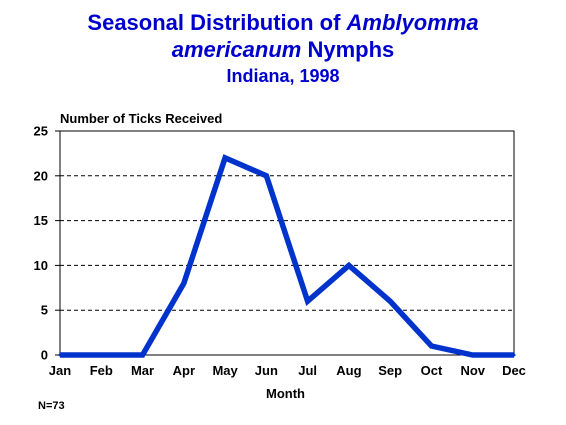  Describe the element at coordinates (412, 22) in the screenshot. I see `chart-title-genus: Amblyomma` at that location.